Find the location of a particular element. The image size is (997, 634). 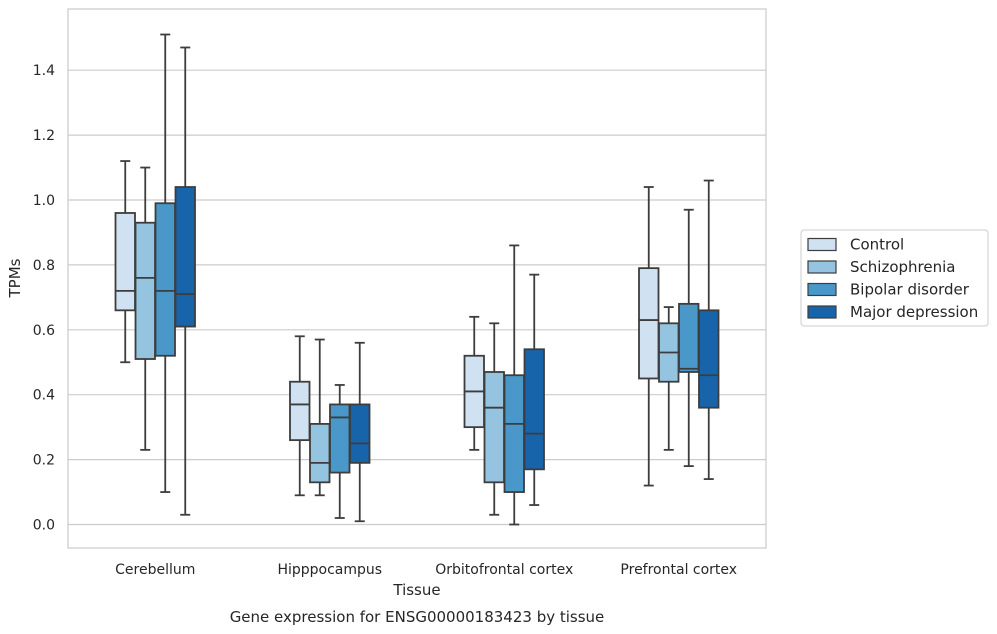

legend-item-bipolar-disorder: Bipolar disorder is located at coordinates (888, 290).